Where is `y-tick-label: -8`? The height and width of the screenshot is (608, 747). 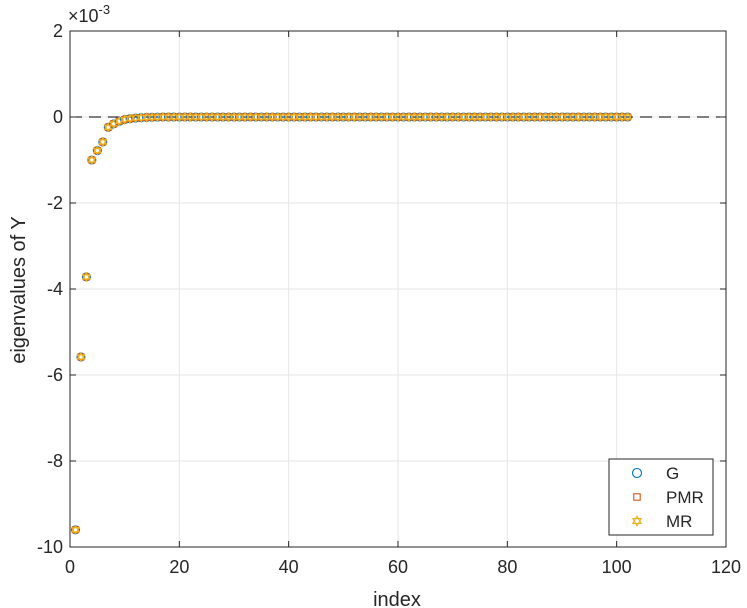
y-tick-label: -8 is located at coordinates (55, 461).